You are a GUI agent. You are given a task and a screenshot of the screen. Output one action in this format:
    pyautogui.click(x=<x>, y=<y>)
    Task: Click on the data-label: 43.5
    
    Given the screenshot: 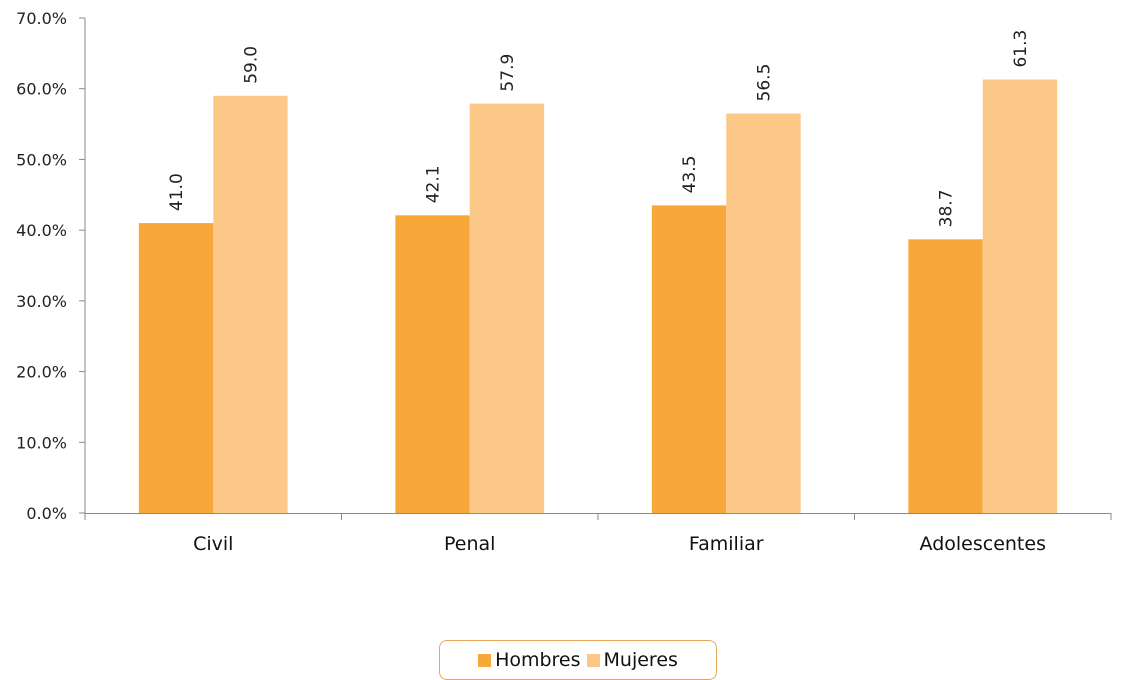 What is the action you would take?
    pyautogui.click(x=690, y=175)
    